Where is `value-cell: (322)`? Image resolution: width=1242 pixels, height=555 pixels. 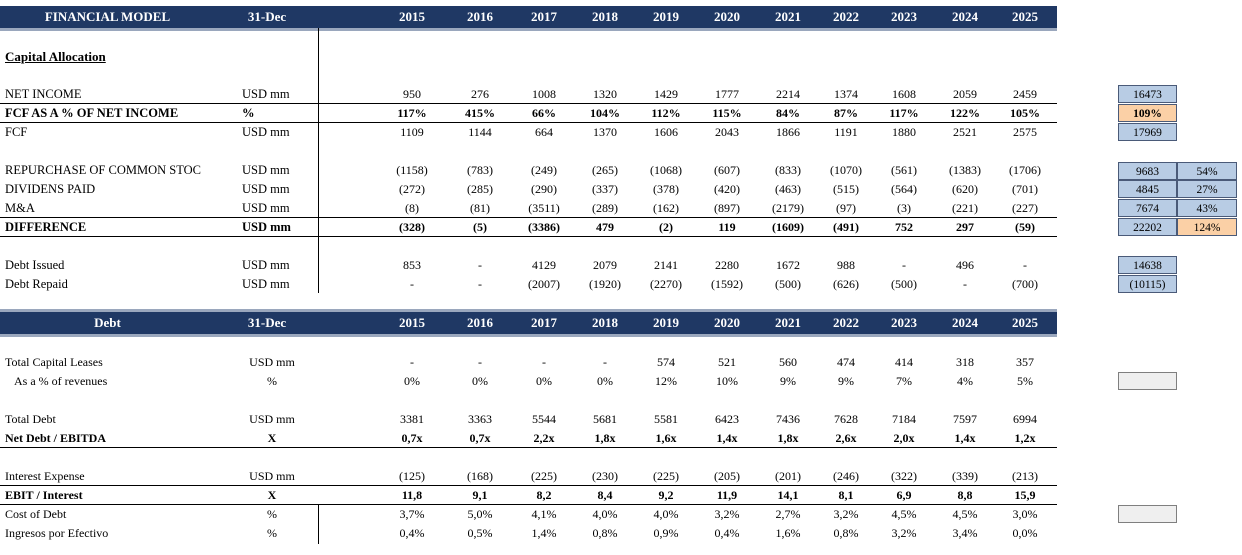
value-cell: (322) is located at coordinates (904, 476).